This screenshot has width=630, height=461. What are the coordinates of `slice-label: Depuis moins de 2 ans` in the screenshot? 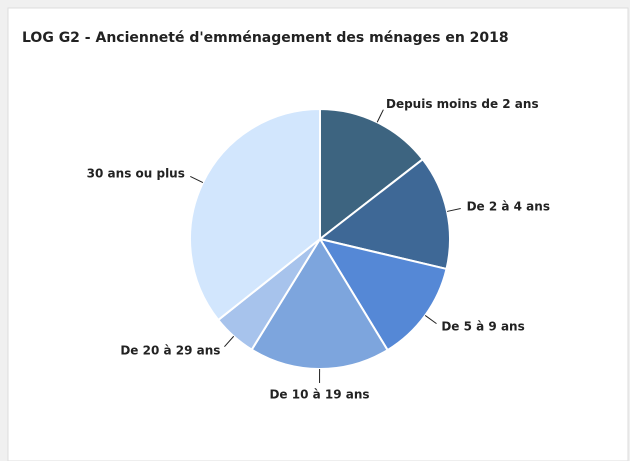 It's located at (462, 104).